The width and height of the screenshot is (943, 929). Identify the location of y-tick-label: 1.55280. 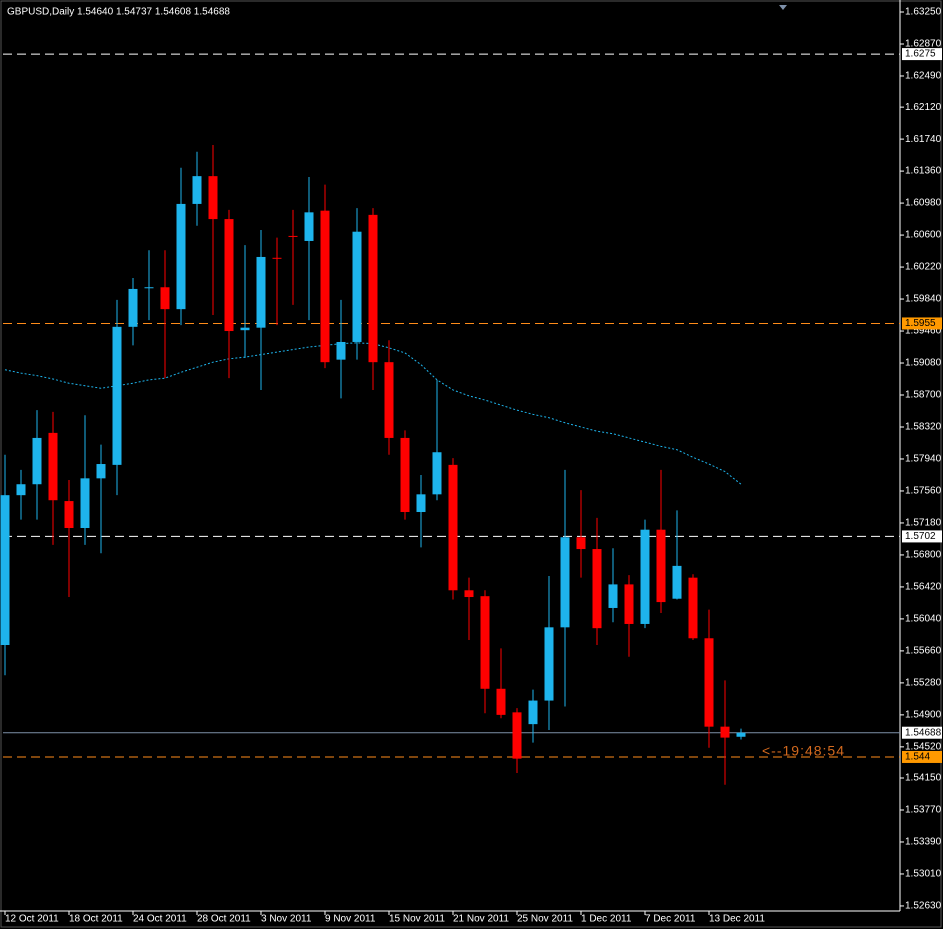
(923, 683).